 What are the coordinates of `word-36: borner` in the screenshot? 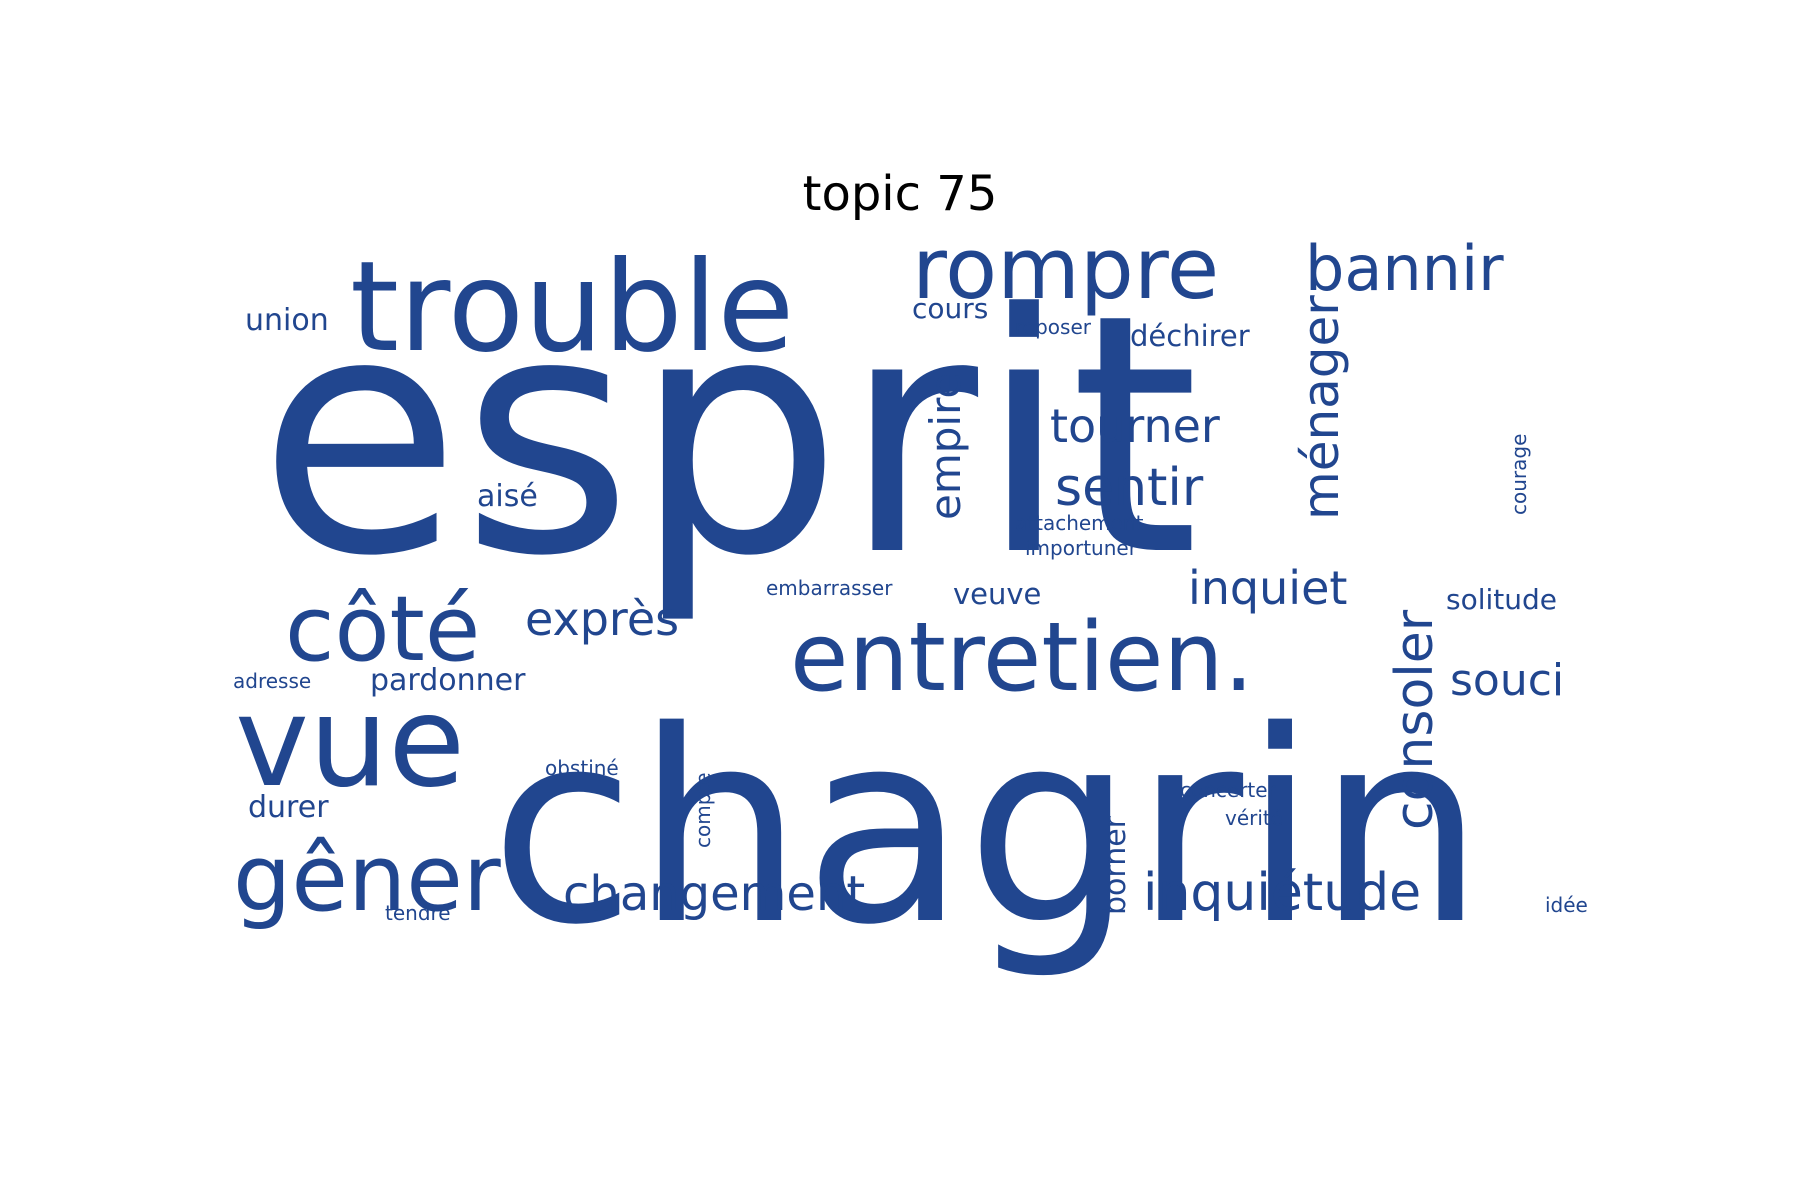 It's located at (1115, 865).